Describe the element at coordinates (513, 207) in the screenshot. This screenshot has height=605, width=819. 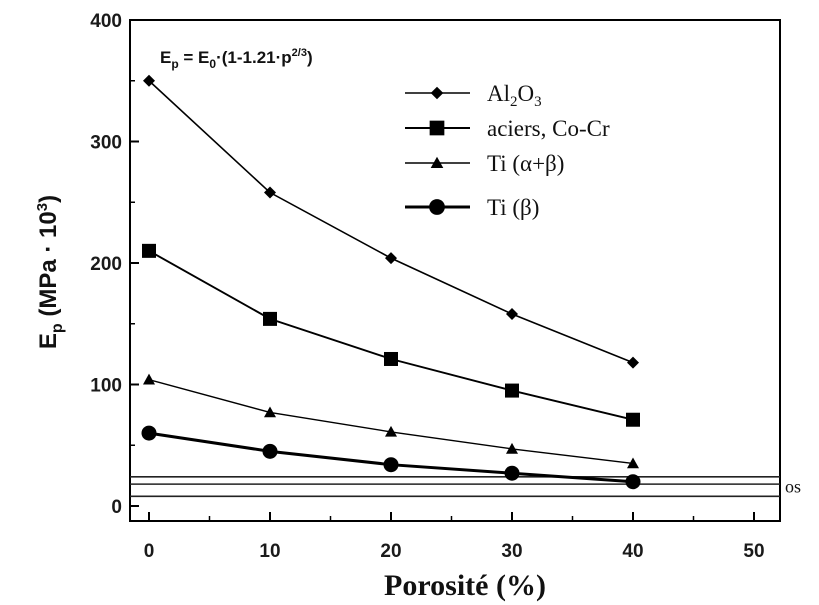
I see `legend-label: Ti (β)` at that location.